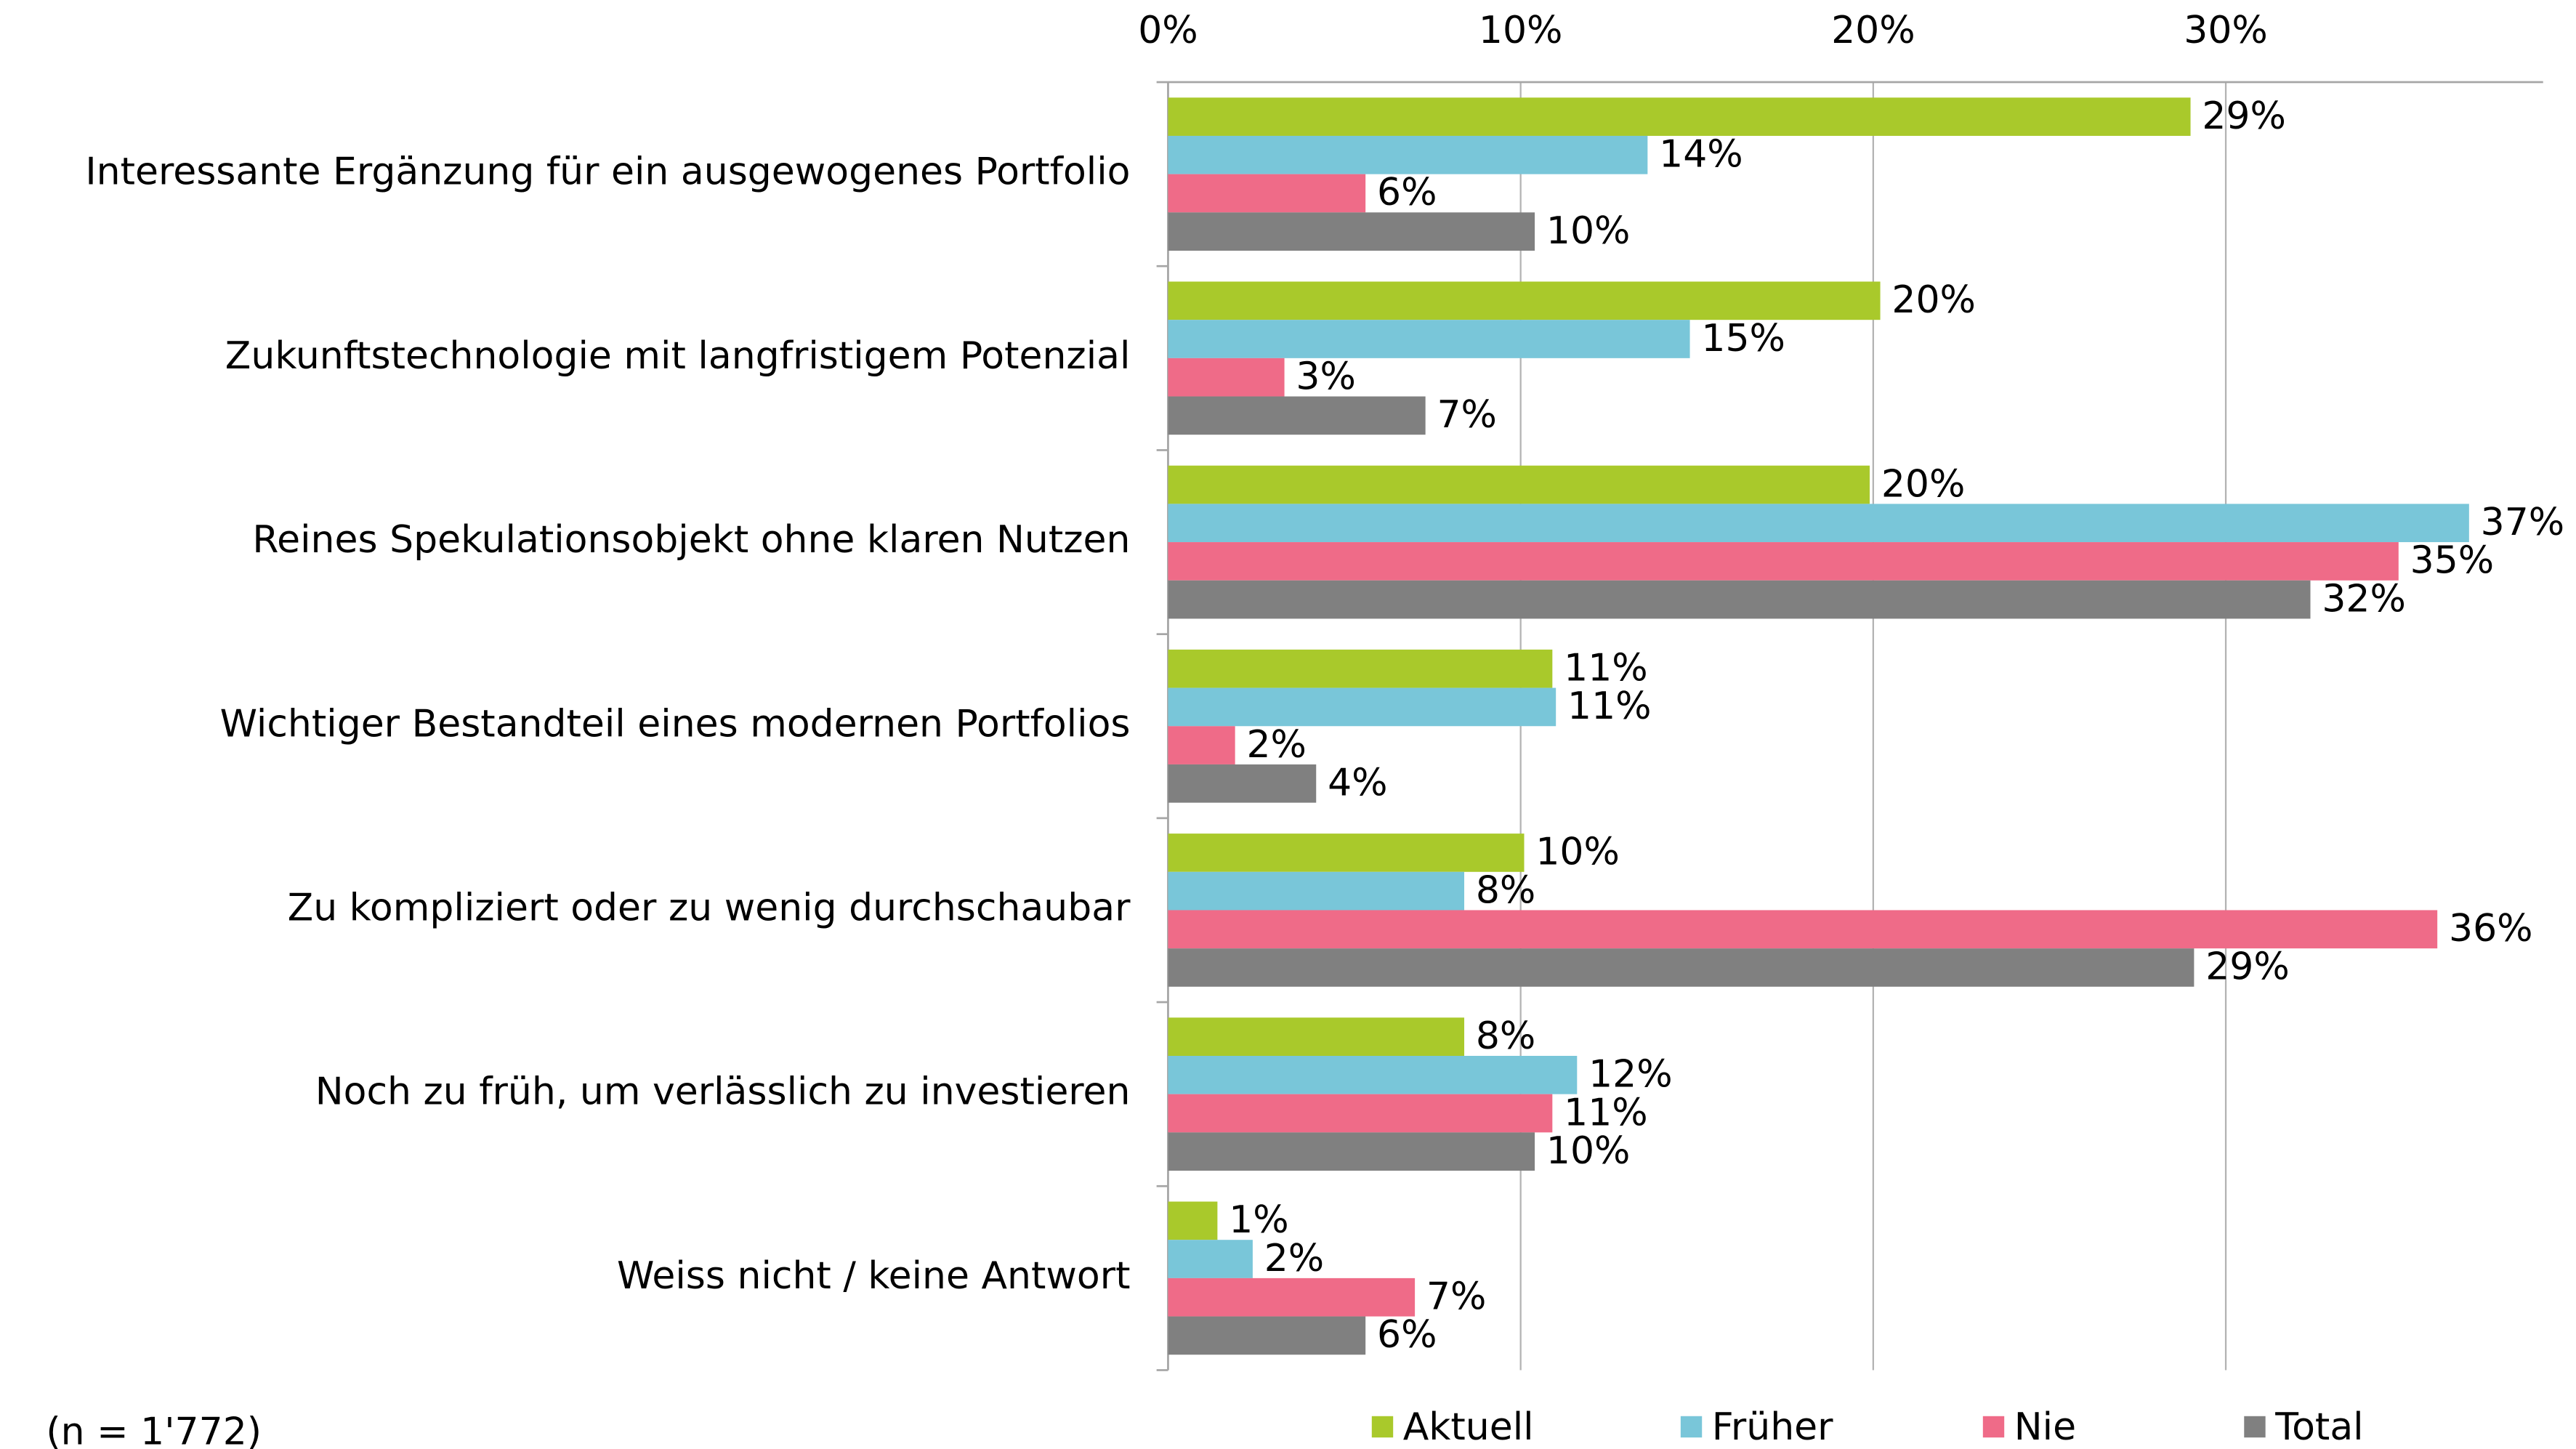 The image size is (2576, 1449). I want to click on value-label: 3%, so click(1326, 377).